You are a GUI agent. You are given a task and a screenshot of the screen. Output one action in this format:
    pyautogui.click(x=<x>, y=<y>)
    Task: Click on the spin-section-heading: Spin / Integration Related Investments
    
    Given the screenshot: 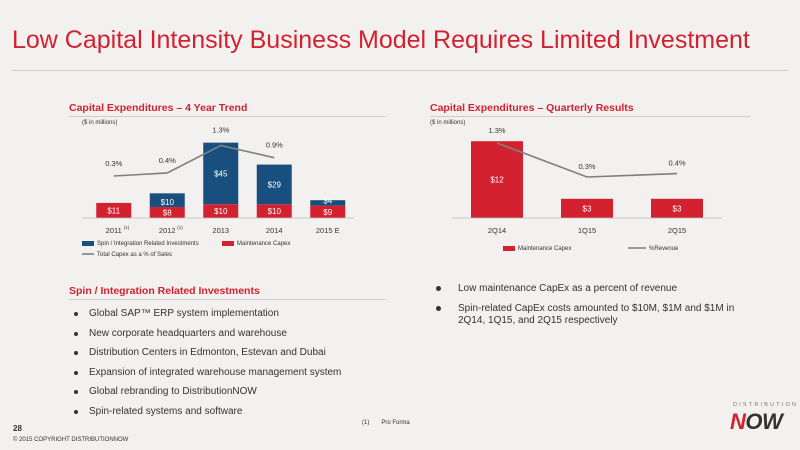 What is the action you would take?
    pyautogui.click(x=164, y=291)
    